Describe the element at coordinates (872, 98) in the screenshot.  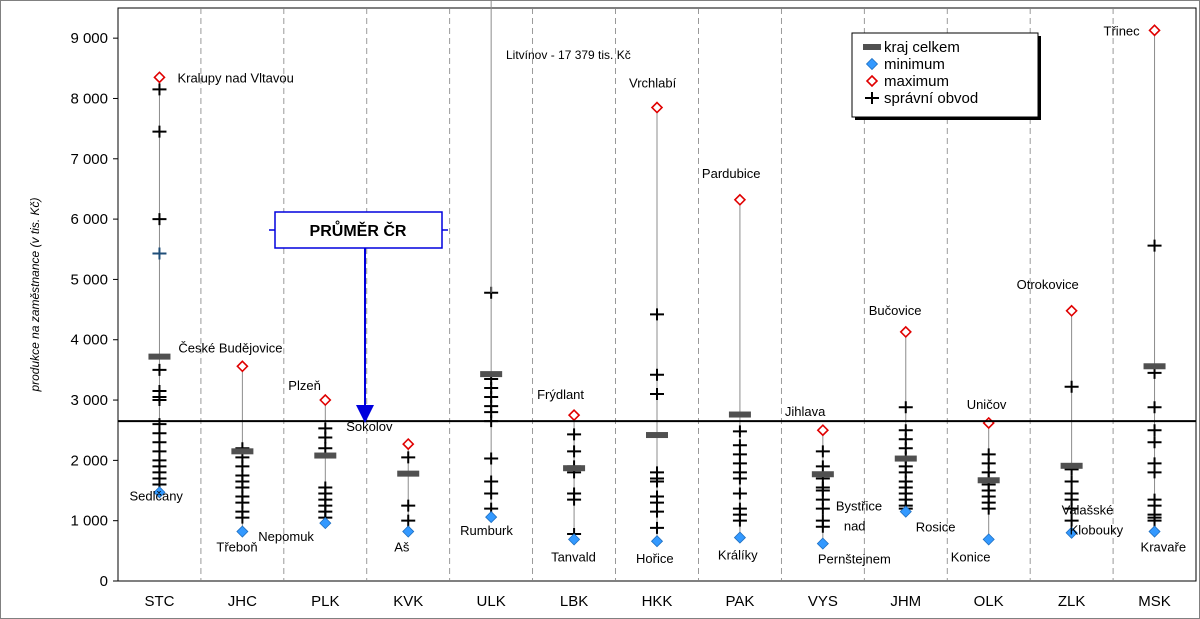
I see `legend-symbol-obvod` at that location.